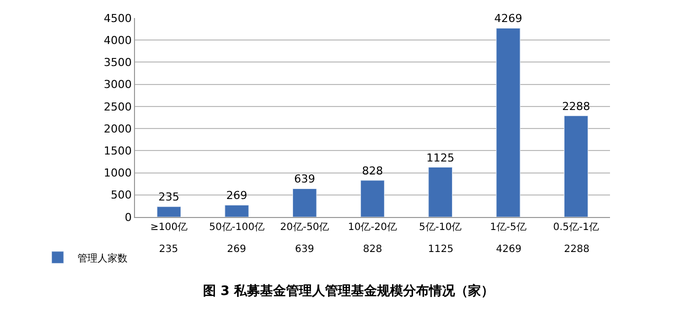  What do you see at coordinates (373, 227) in the screenshot?
I see `x-tick-label: 10亿-20亿` at bounding box center [373, 227].